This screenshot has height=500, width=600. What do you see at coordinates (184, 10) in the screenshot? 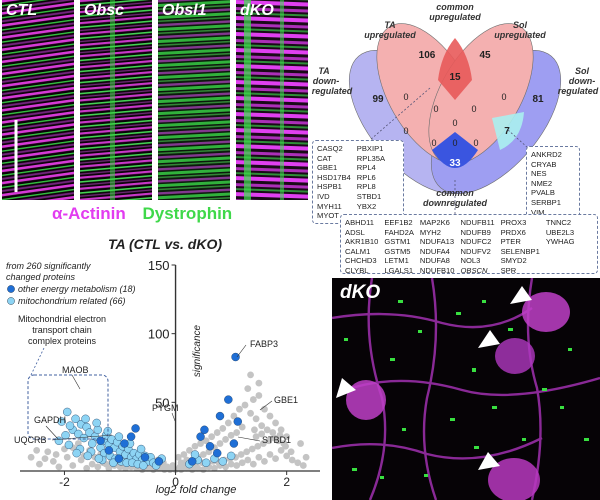
I see `label-obsl1: Obsl1` at bounding box center [184, 10].